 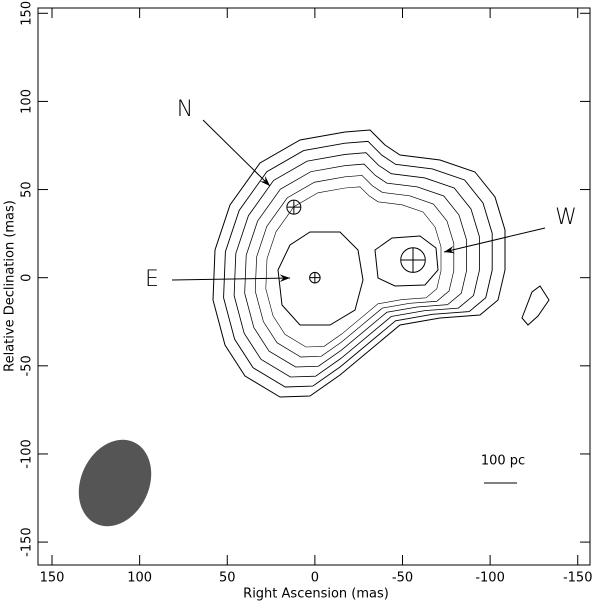 What do you see at coordinates (402, 578) in the screenshot?
I see `x-tick-label: -50` at bounding box center [402, 578].